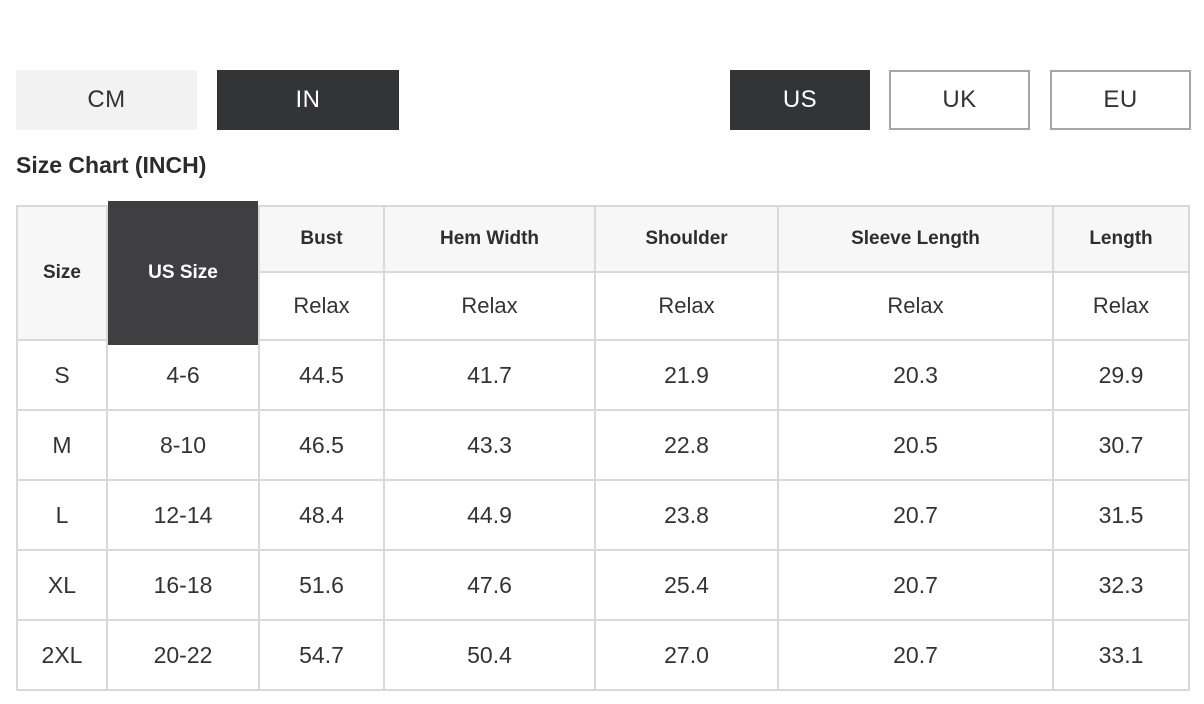  I want to click on cell-sleeve-length: 20.5, so click(915, 445).